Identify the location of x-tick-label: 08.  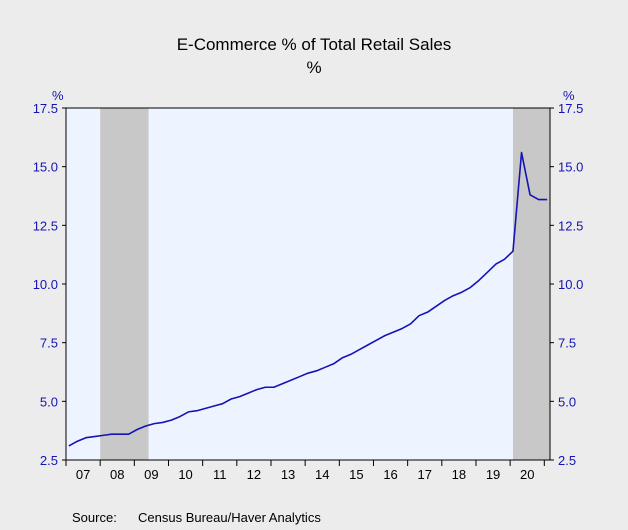
(117, 474).